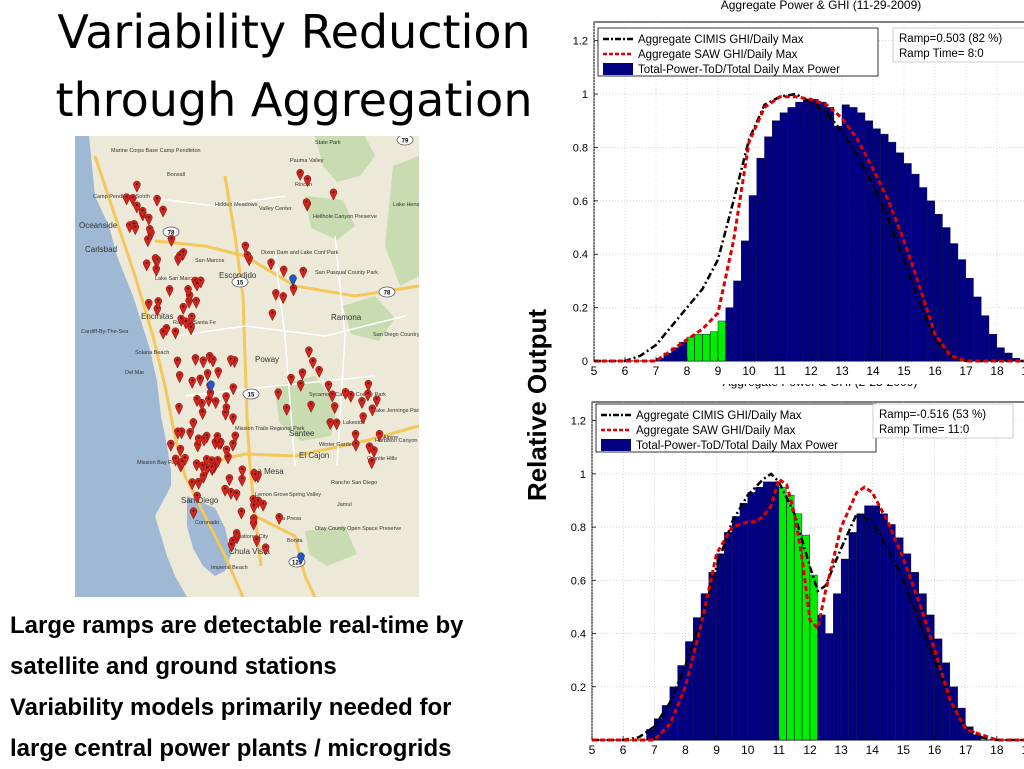 This screenshot has height=769, width=1024. I want to click on x-tick-label: 8, so click(685, 750).